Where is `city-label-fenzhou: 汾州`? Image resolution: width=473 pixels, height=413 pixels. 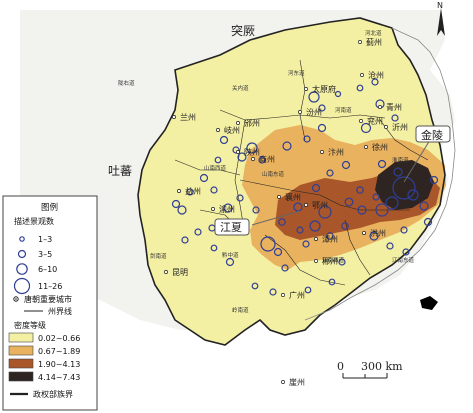
city-label-fenzhou: 汾州 is located at coordinates (314, 112).